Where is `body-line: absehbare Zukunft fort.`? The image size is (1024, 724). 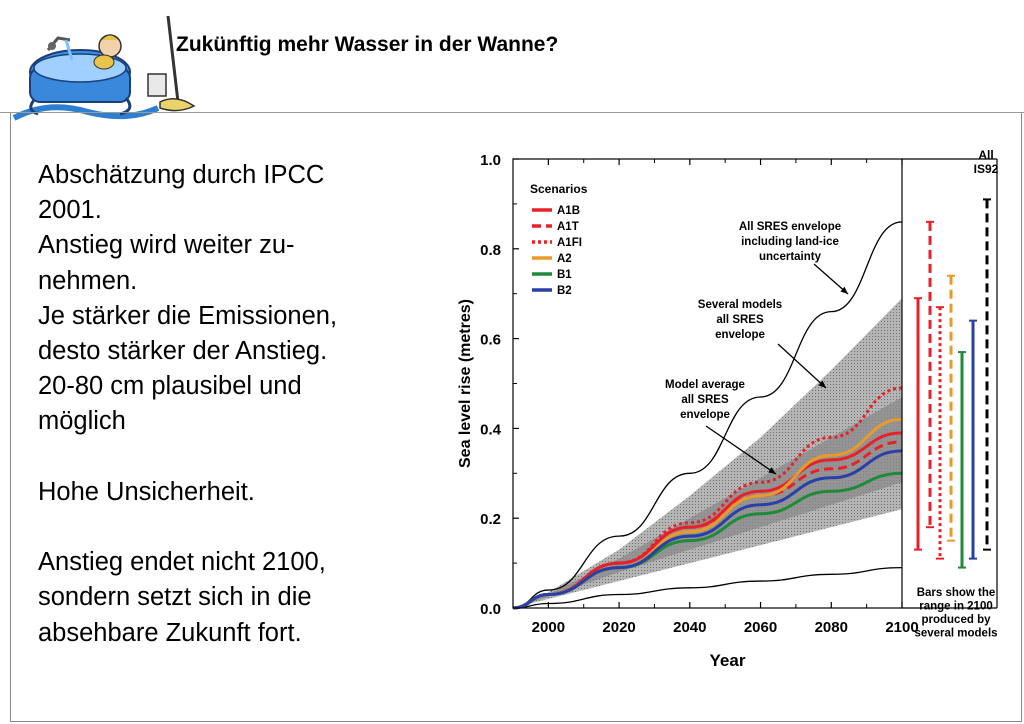
body-line: absehbare Zukunft fort. is located at coordinates (170, 632).